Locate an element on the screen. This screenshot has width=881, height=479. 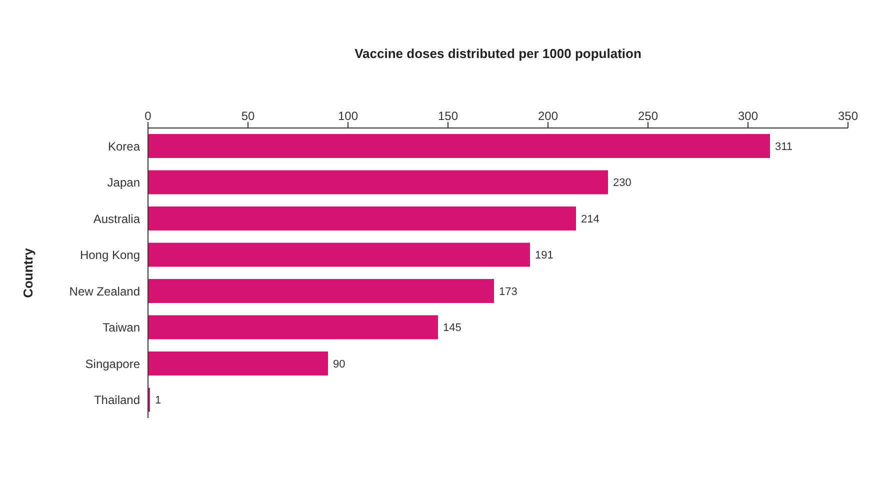
y-tick-label: Japan is located at coordinates (123, 183).